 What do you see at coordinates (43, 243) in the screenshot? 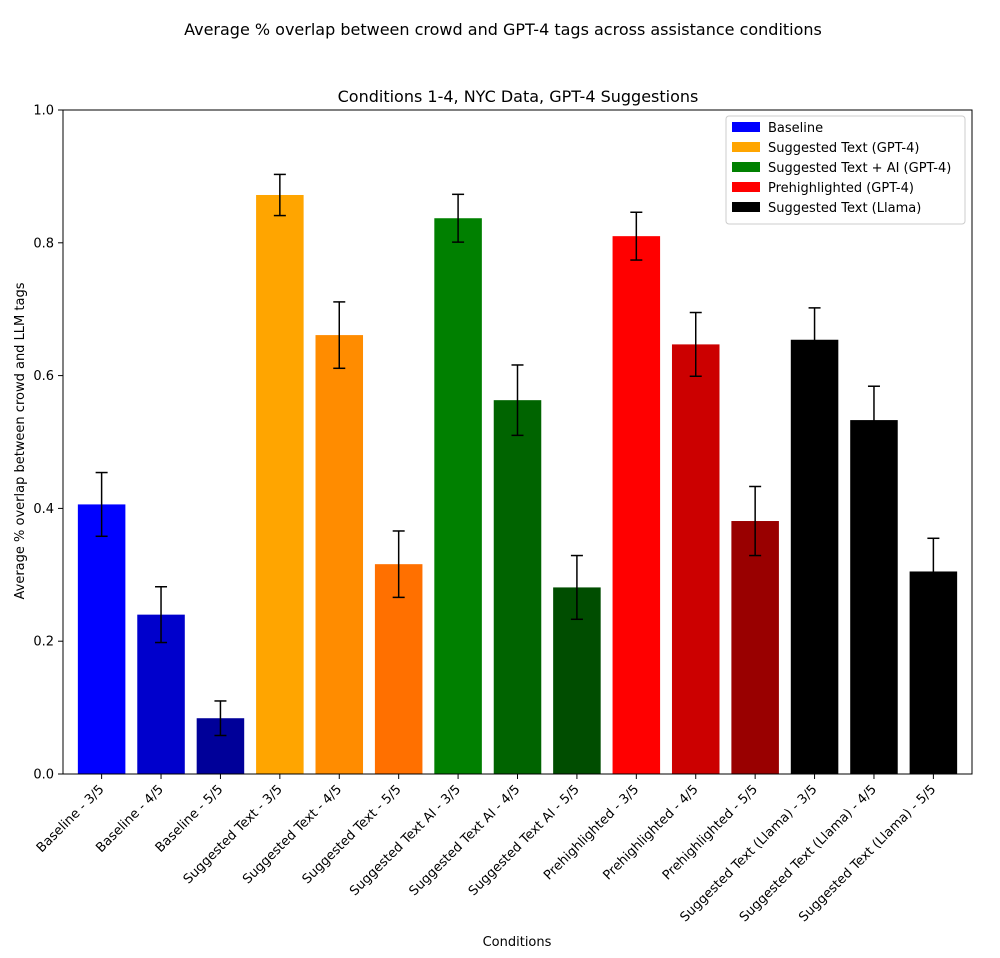
I see `y-tick-label: 0.8` at bounding box center [43, 243].